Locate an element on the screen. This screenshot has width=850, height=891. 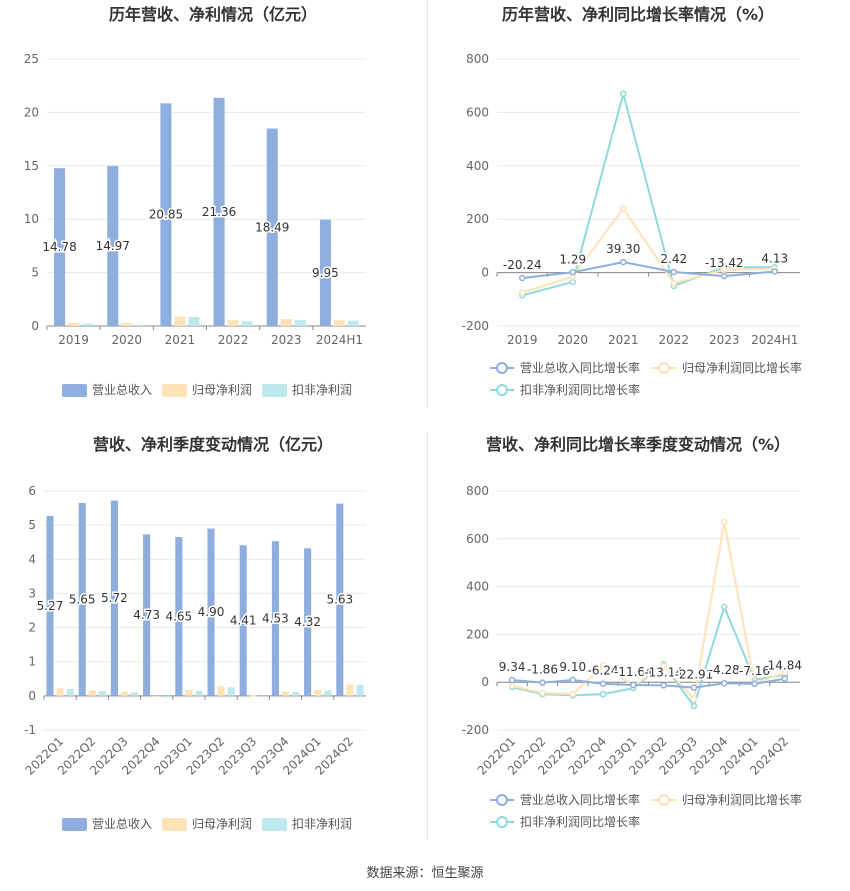
bar-value-label: 4.53 is located at coordinates (275, 619).